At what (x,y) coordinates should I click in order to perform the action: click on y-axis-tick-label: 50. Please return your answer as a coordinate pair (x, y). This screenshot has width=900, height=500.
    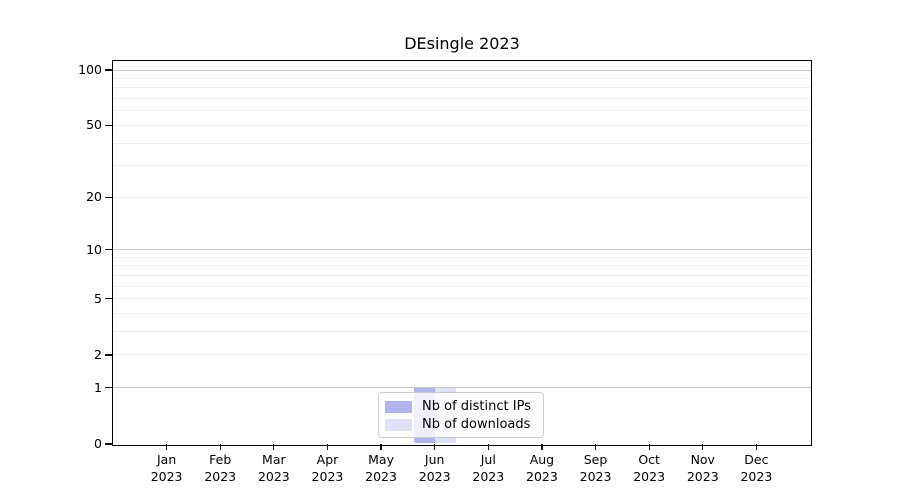
    Looking at the image, I should click on (94, 125).